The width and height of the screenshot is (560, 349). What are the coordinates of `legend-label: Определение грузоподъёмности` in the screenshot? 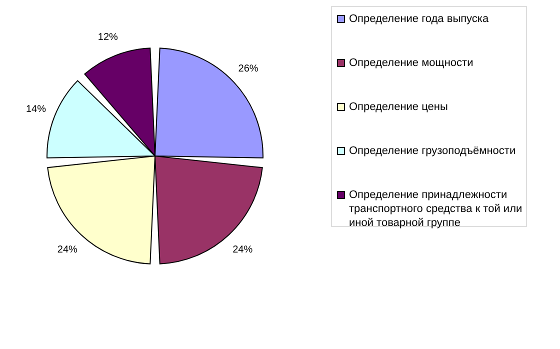 It's located at (432, 151).